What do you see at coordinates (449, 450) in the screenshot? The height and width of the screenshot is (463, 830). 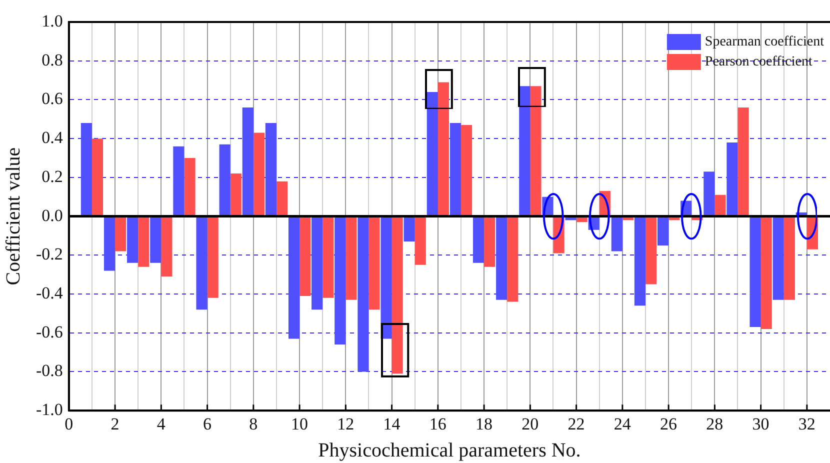 I see `x-axis-title: Physicochemical parameters No.` at bounding box center [449, 450].